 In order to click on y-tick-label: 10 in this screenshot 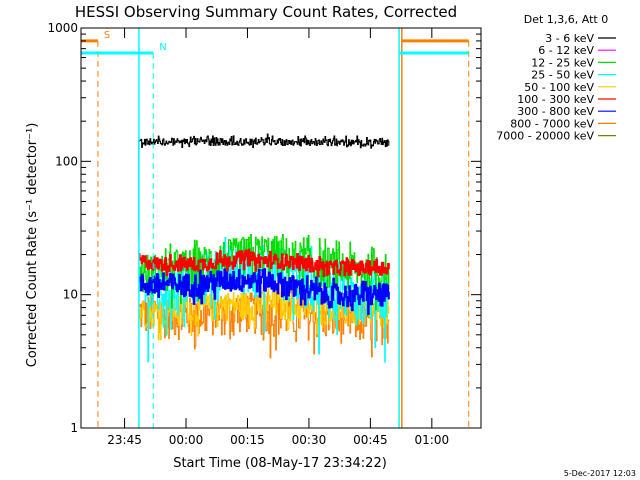, I will do `click(70, 295)`.